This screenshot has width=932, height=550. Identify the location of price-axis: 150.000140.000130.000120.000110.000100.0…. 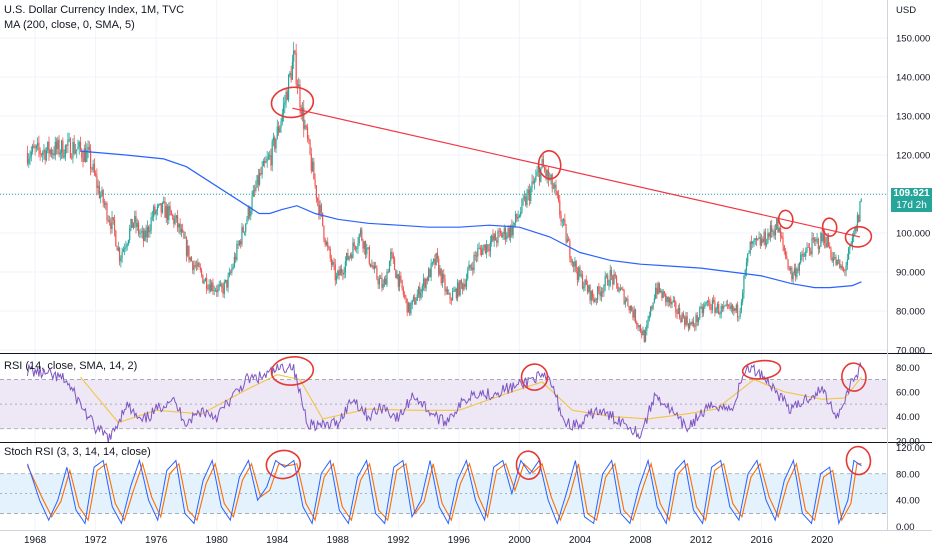
(913, 269).